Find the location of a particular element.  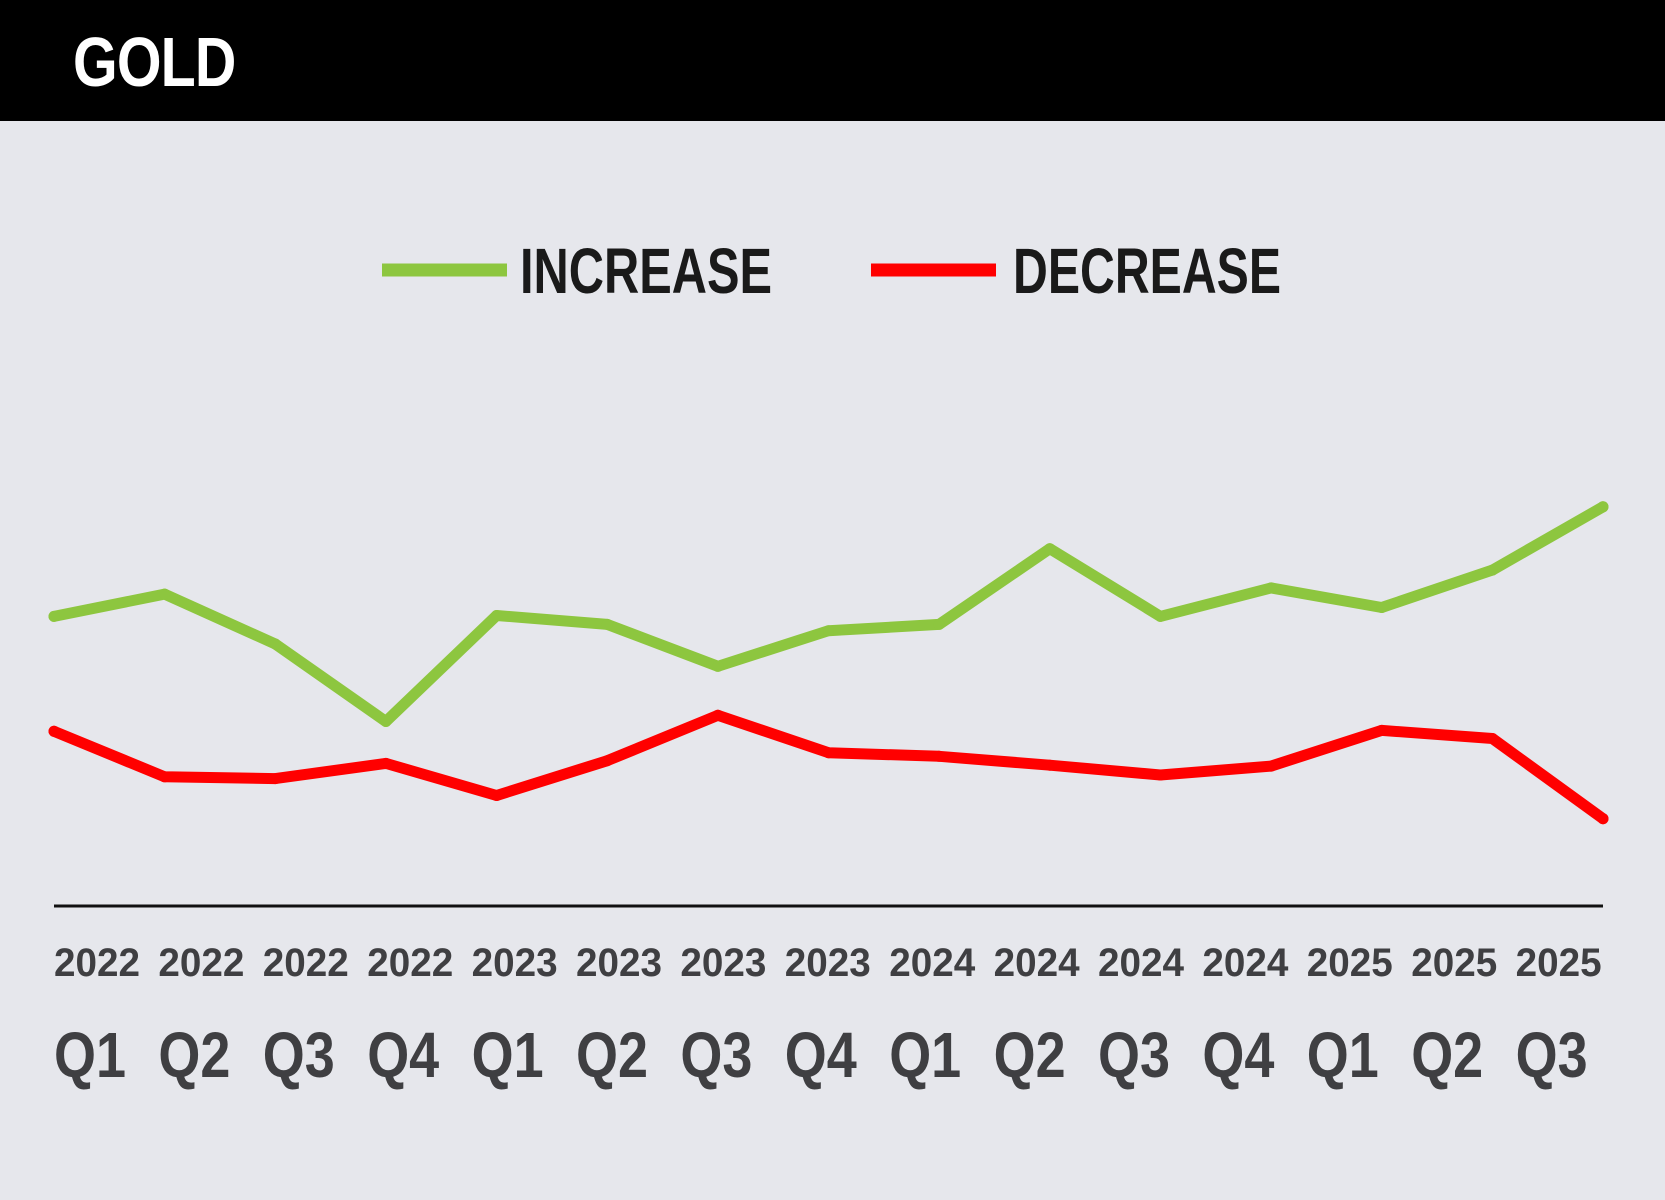

header-bar: GOLD is located at coordinates (832, 60).